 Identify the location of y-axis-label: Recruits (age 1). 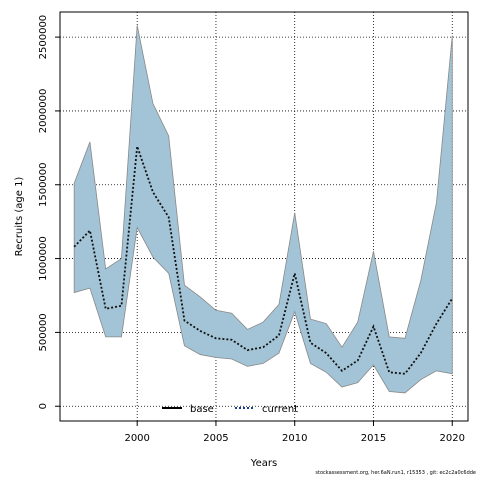
(19, 217).